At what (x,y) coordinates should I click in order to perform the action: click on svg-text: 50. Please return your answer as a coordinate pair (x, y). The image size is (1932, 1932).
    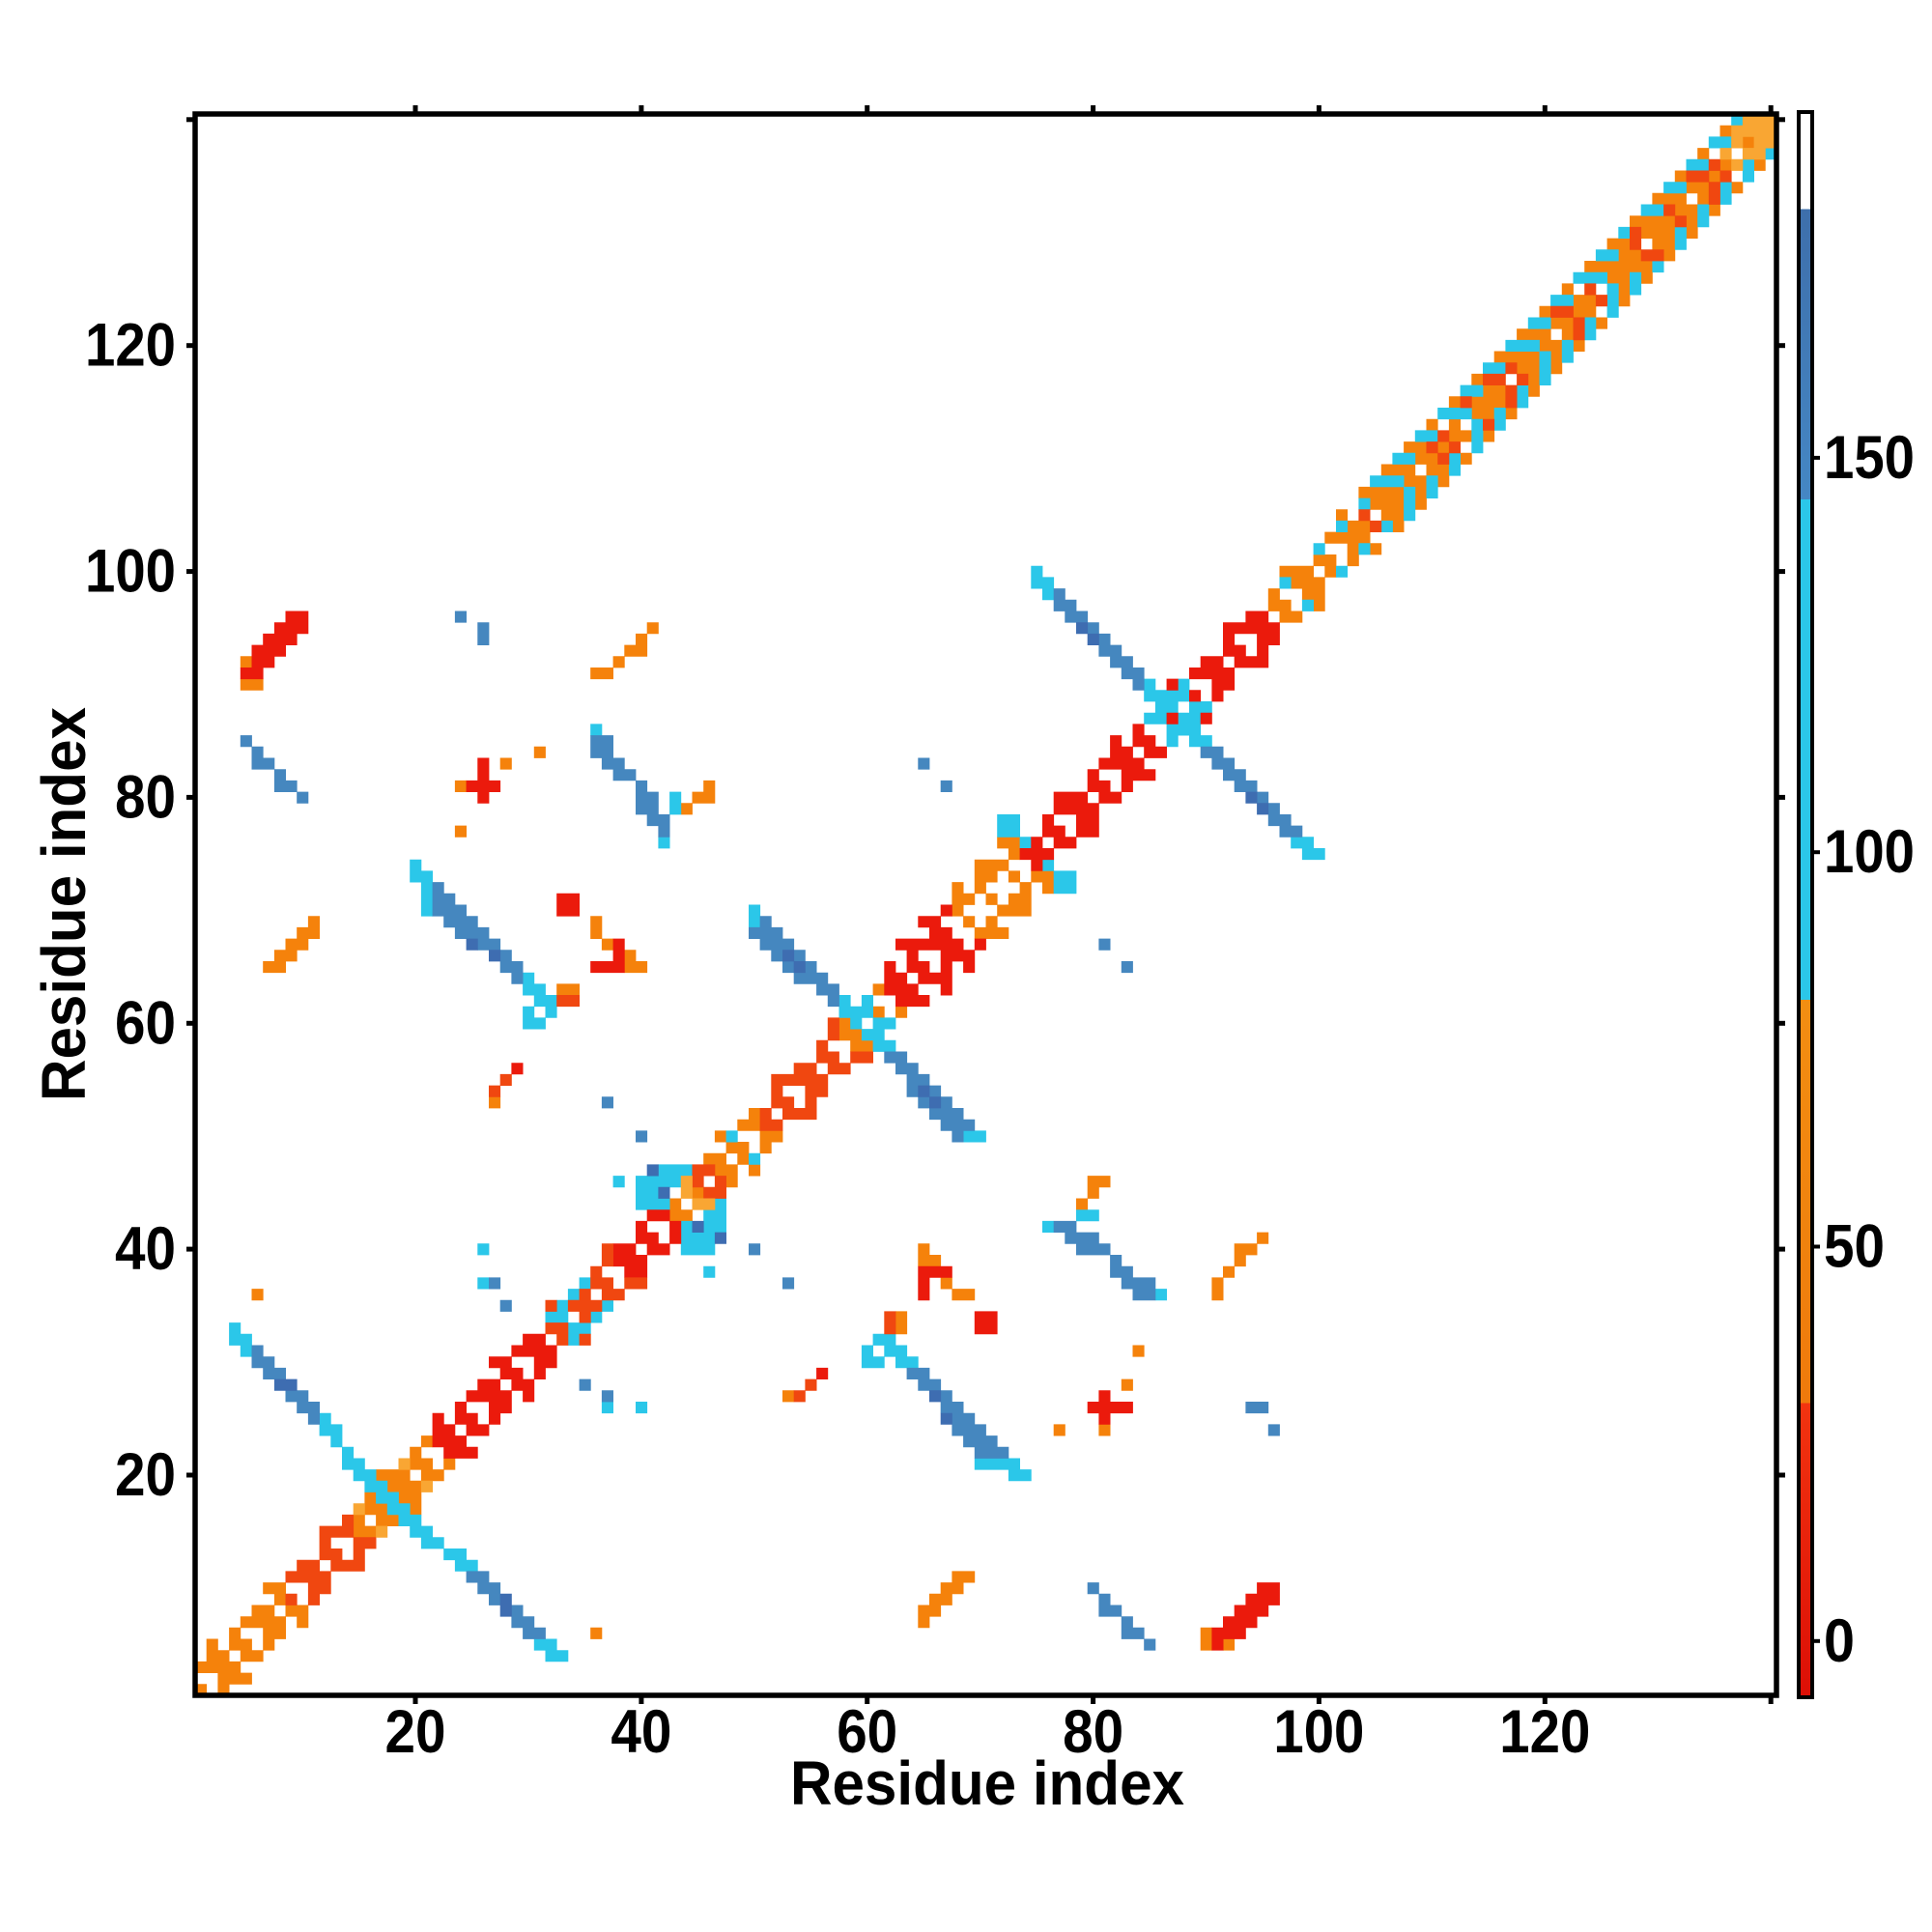
    Looking at the image, I should click on (1854, 1247).